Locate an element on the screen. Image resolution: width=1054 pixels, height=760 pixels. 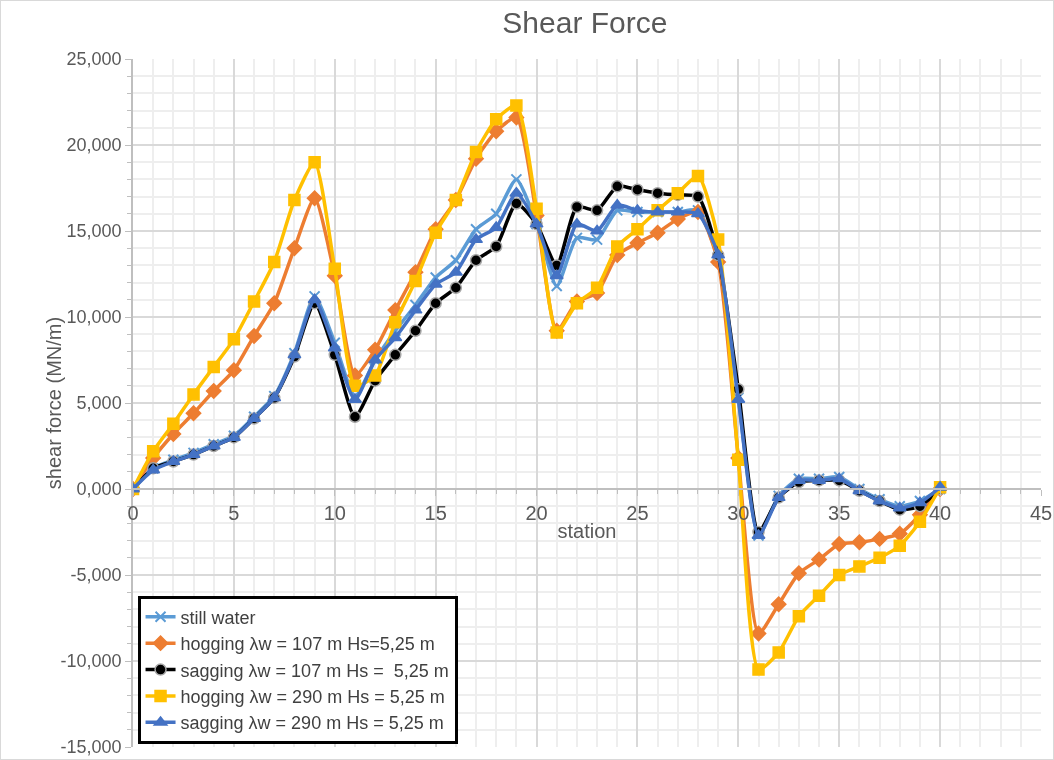
y-axis-title: shear force (MN/m) is located at coordinates (53, 403).